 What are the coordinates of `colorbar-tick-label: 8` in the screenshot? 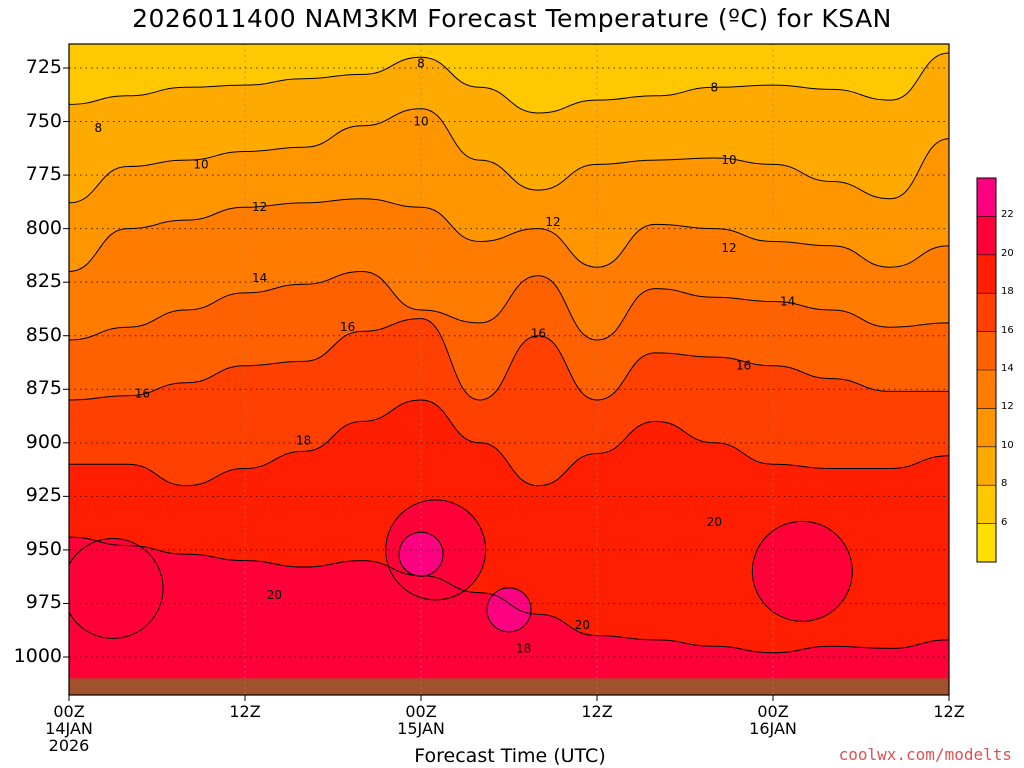 It's located at (1004, 484).